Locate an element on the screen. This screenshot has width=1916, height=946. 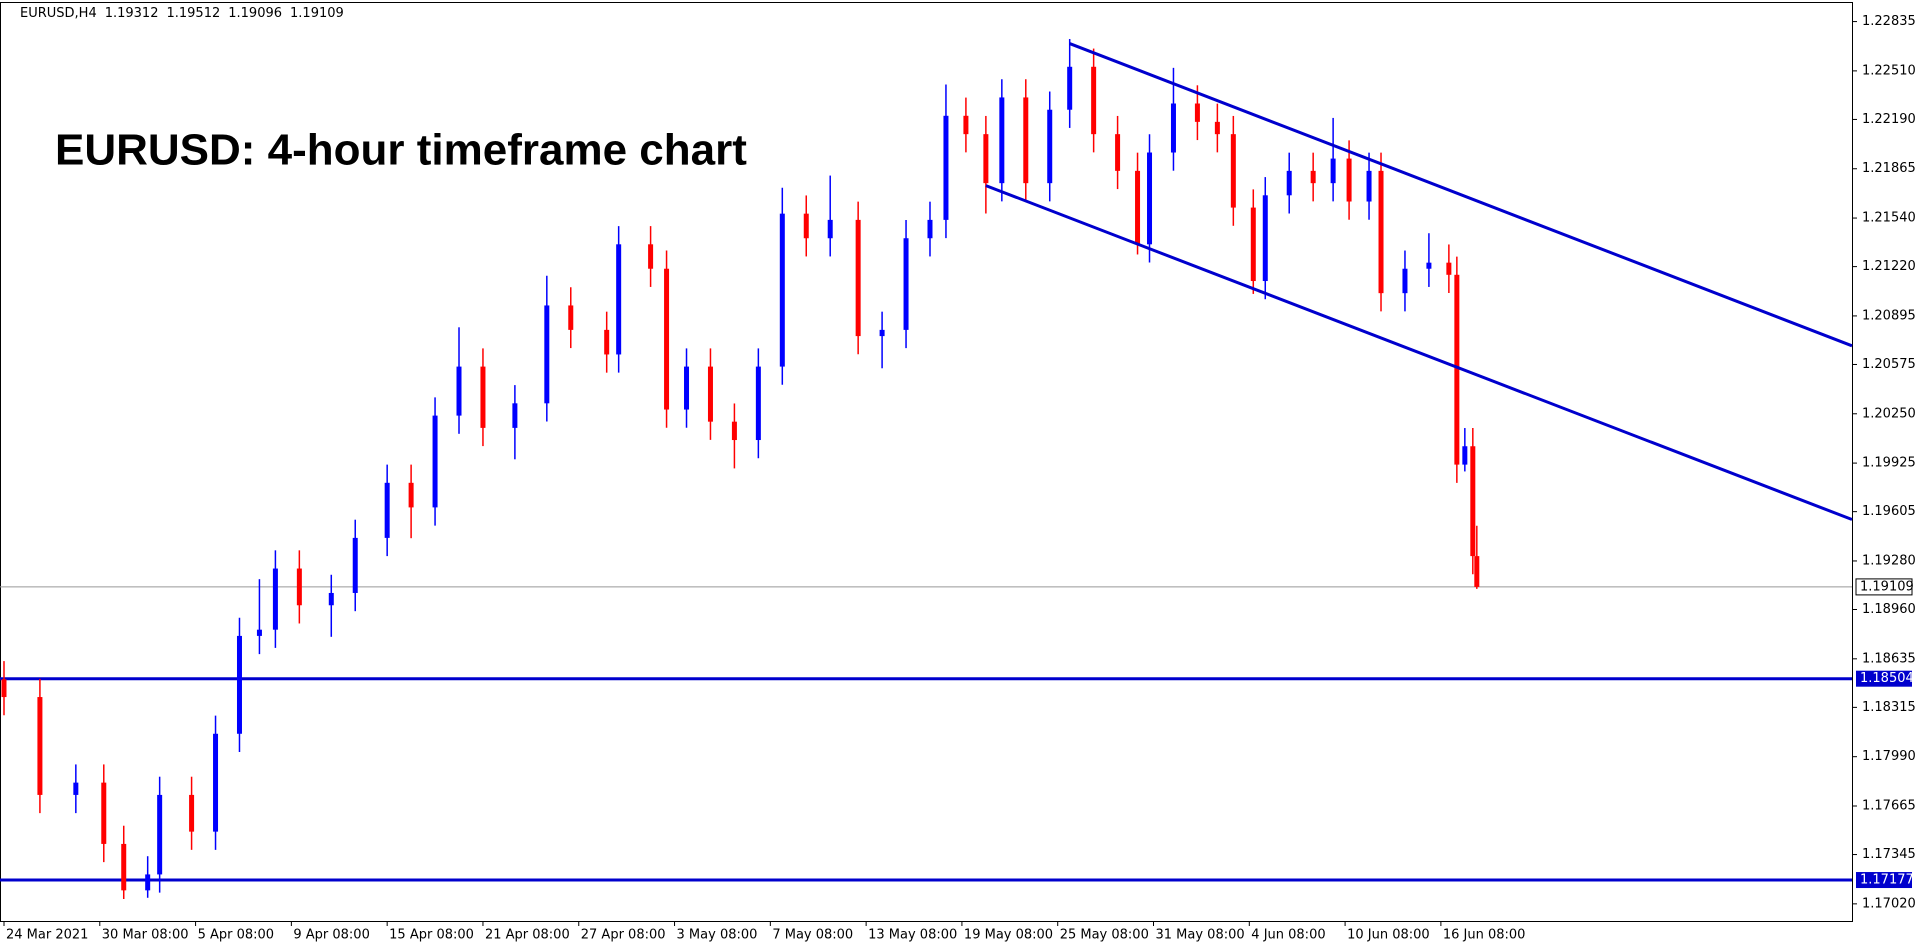
x-tick-label: 27 Apr 08:00 is located at coordinates (623, 935).